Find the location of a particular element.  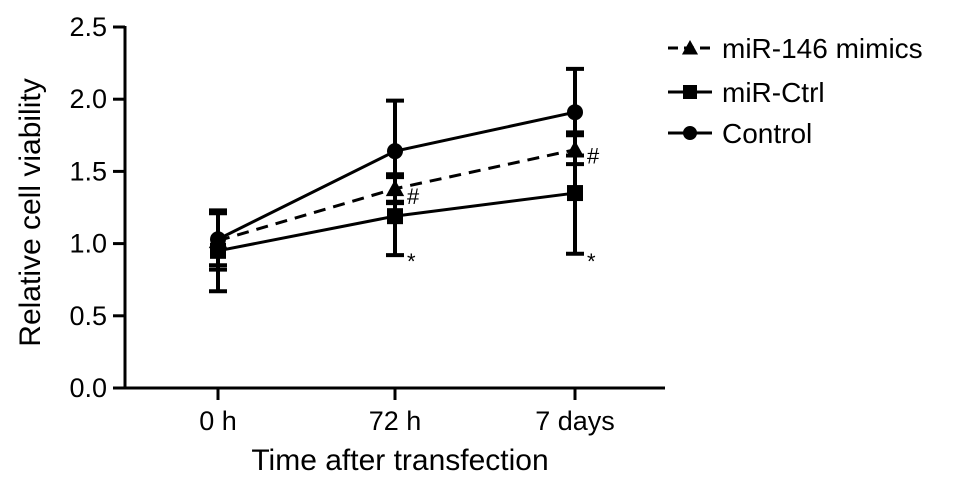

x-tick-label: 0 h is located at coordinates (218, 421).